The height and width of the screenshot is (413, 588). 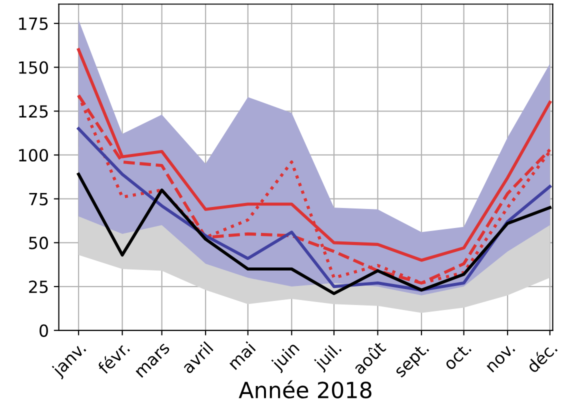 What do you see at coordinates (541, 357) in the screenshot?
I see `x-tick-label: déc.` at bounding box center [541, 357].